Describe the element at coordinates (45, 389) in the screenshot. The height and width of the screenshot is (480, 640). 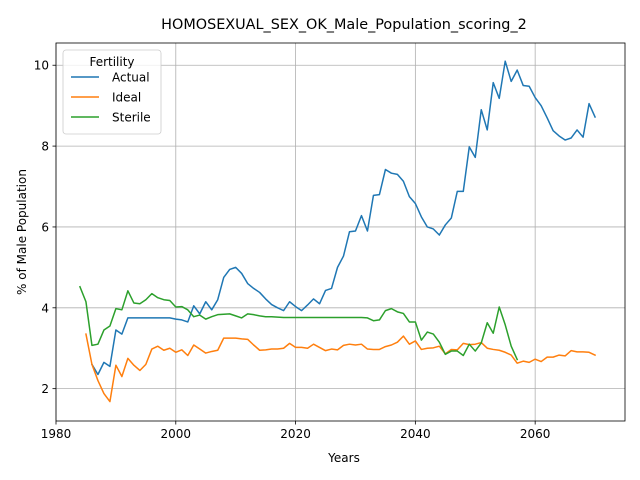
I see `y-tick-label: 2` at that location.